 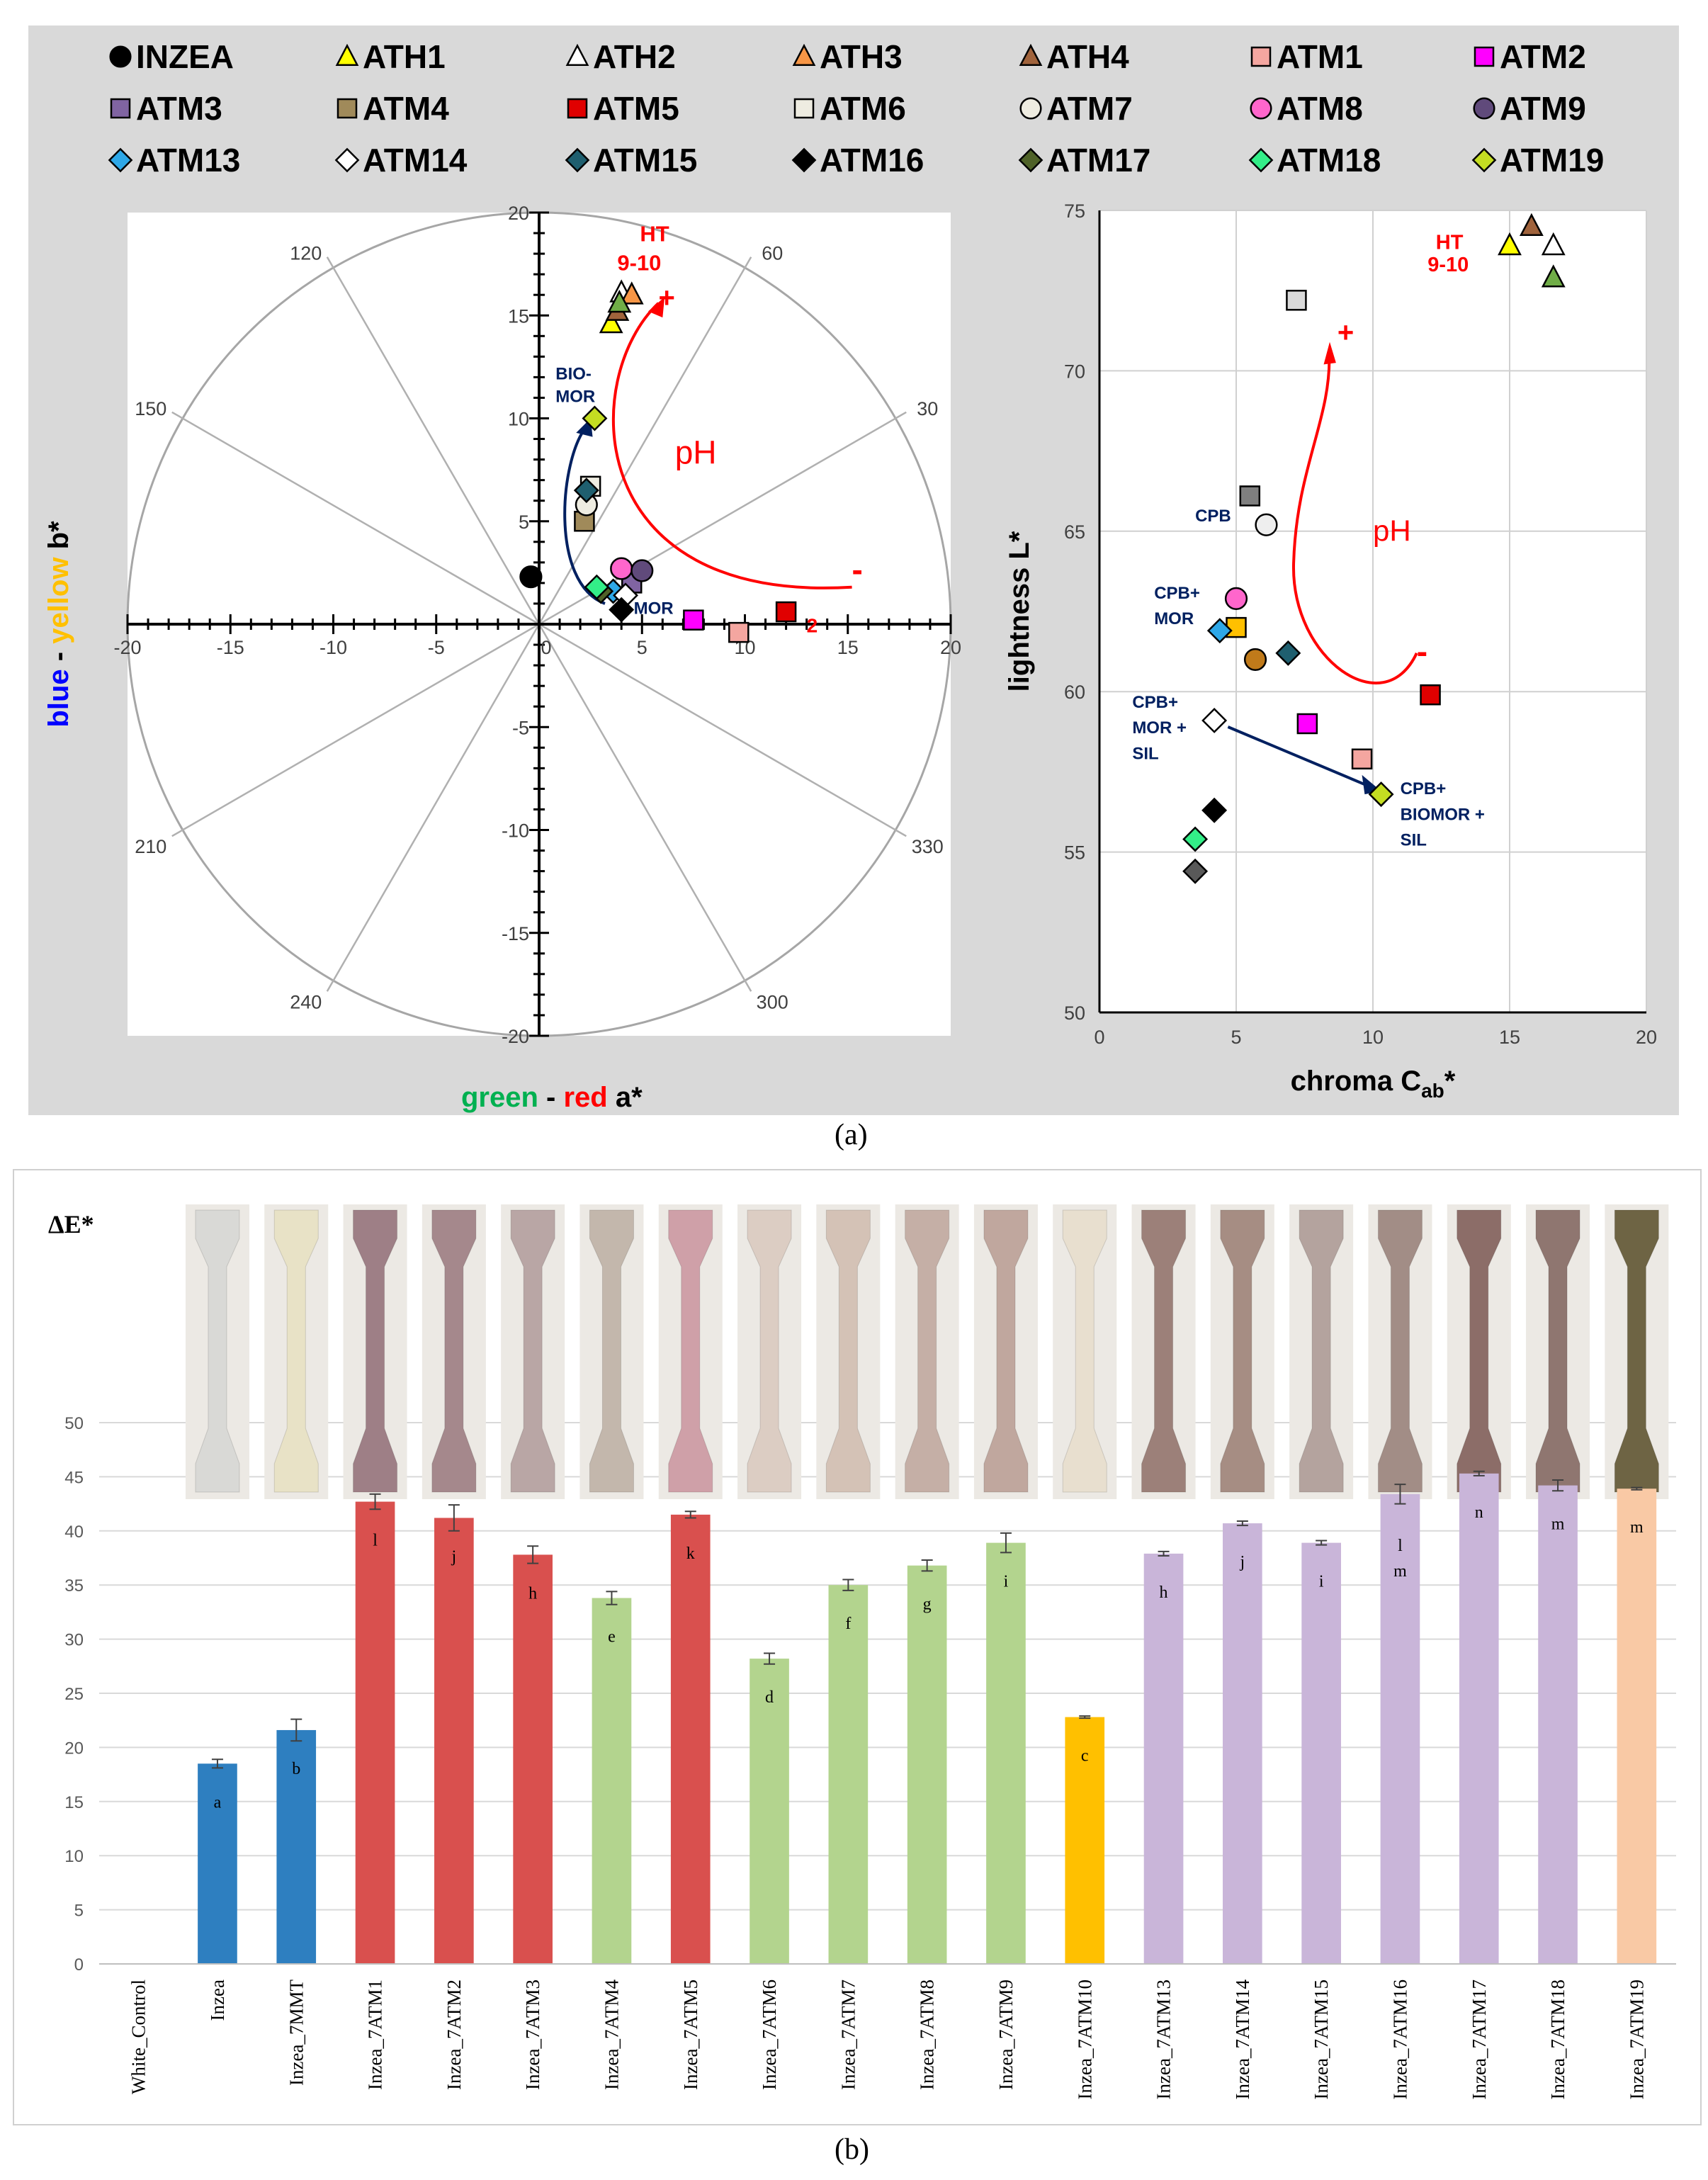 I want to click on lc-x-title-part: chroma C, so click(x=1356, y=1081).